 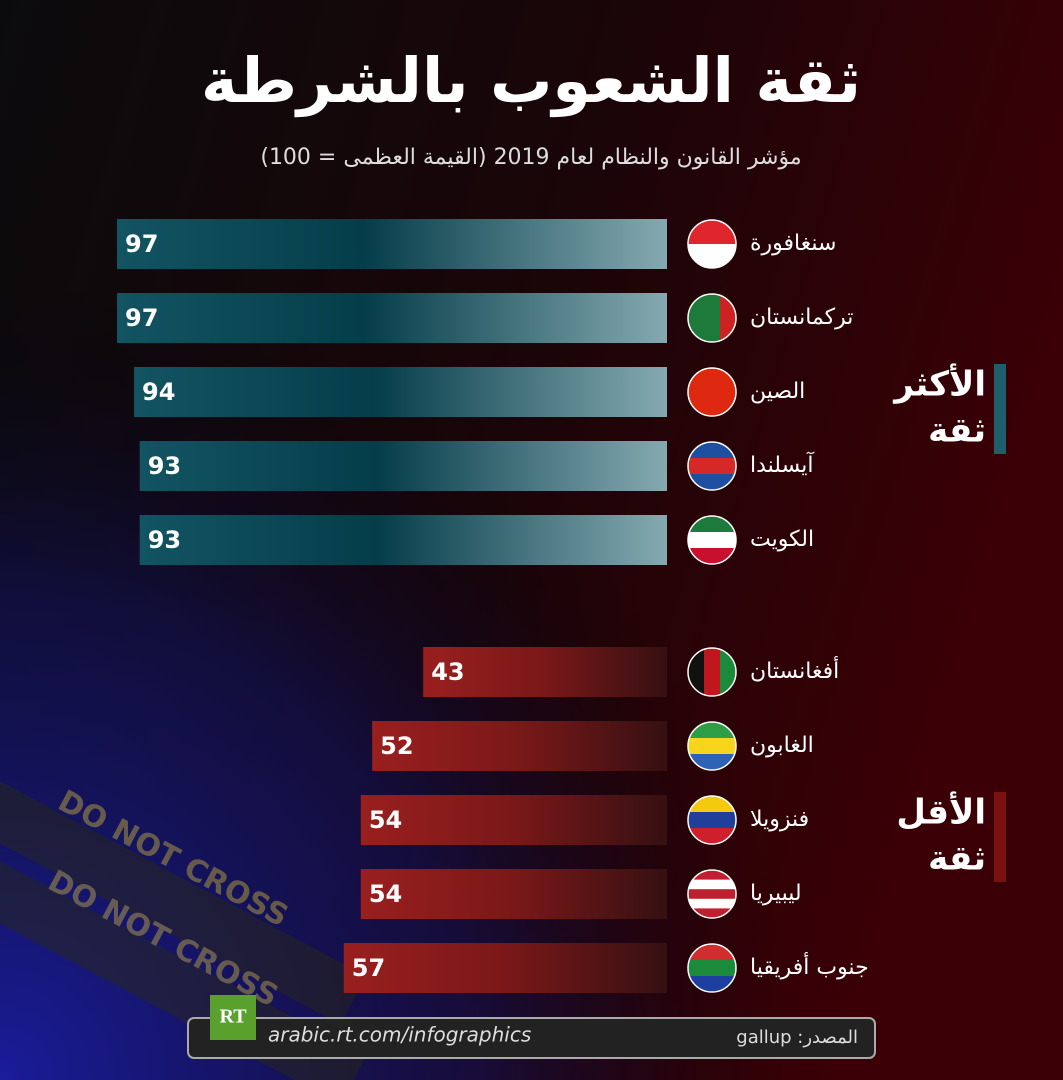 I want to click on category-label: الكويت, so click(x=782, y=539).